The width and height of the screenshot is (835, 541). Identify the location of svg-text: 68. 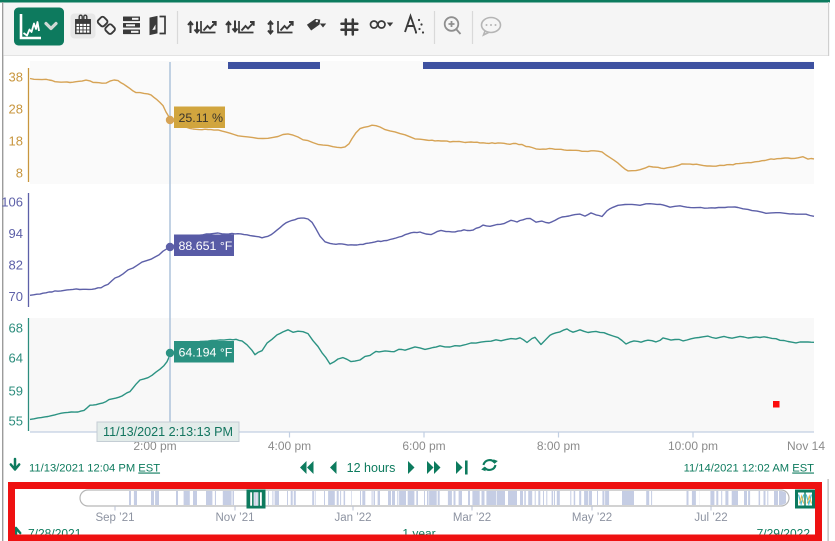
(16, 328).